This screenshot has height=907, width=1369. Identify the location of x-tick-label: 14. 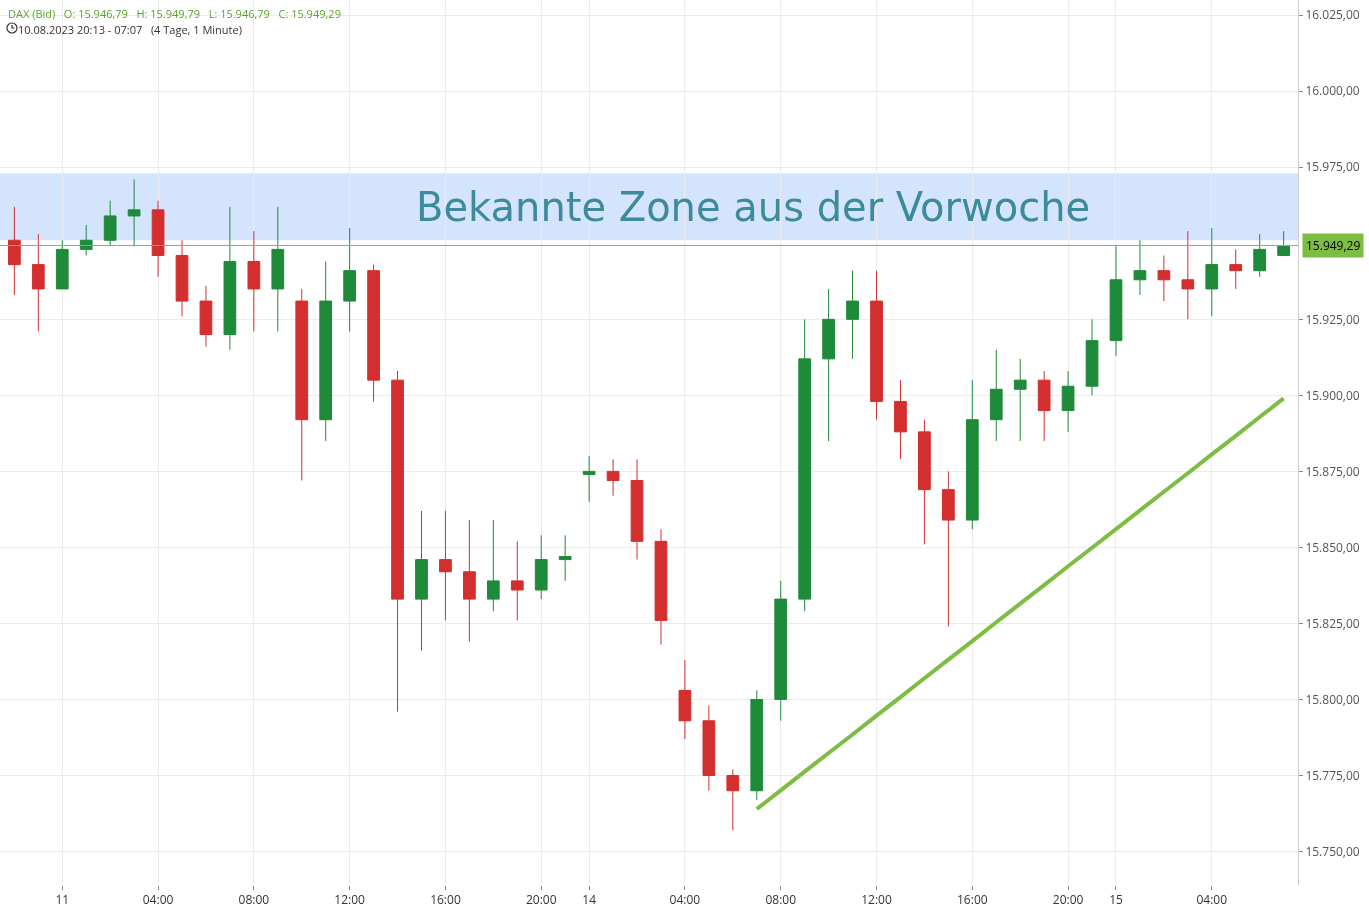
(589, 899).